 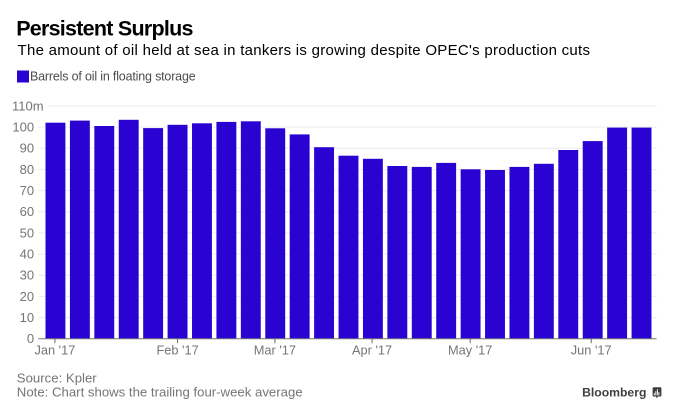 What do you see at coordinates (275, 350) in the screenshot?
I see `svg-text: Mar '17` at bounding box center [275, 350].